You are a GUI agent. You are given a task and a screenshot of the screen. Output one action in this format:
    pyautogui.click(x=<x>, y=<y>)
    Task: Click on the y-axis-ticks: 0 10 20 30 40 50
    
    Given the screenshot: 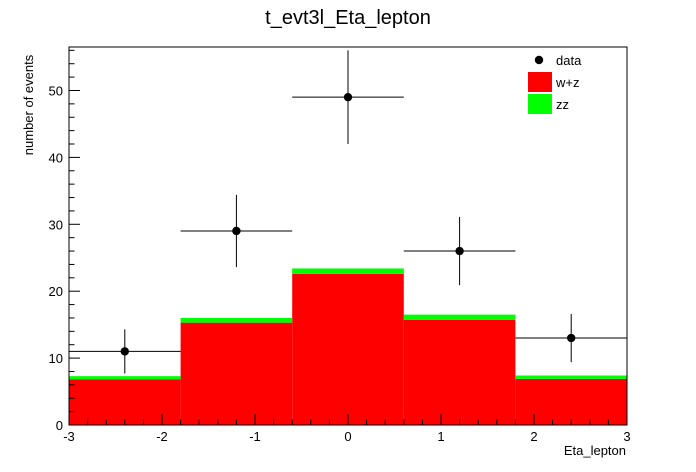 What is the action you would take?
    pyautogui.click(x=64, y=241)
    